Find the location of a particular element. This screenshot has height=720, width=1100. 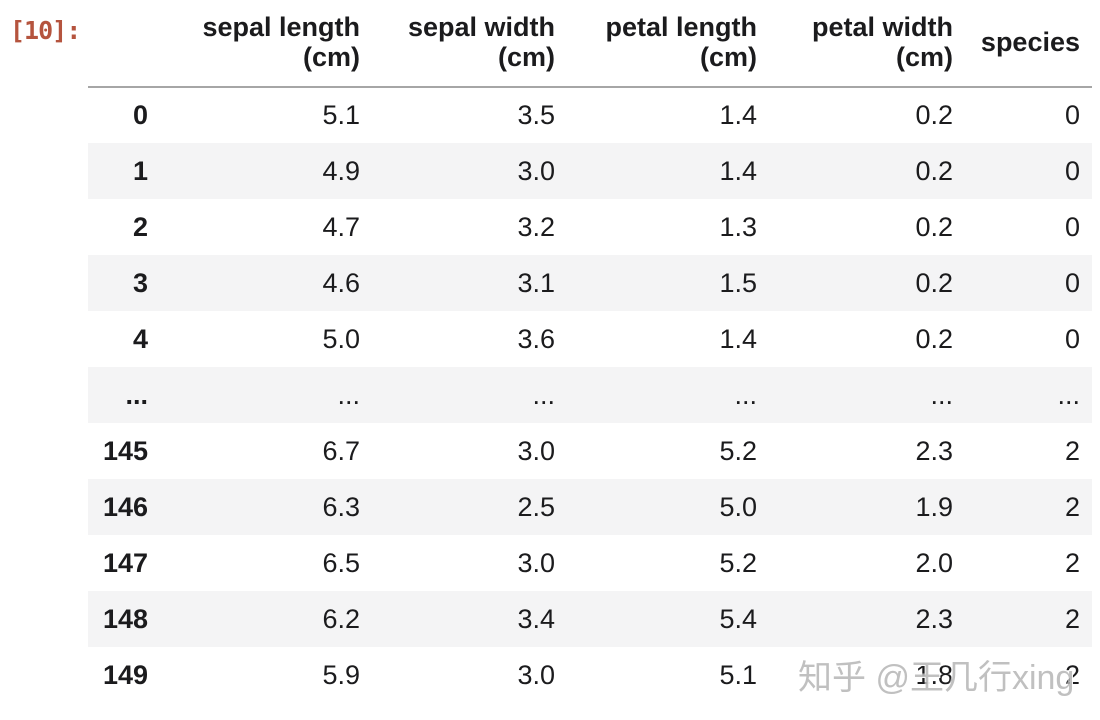

row-index: 1 is located at coordinates (140, 170).